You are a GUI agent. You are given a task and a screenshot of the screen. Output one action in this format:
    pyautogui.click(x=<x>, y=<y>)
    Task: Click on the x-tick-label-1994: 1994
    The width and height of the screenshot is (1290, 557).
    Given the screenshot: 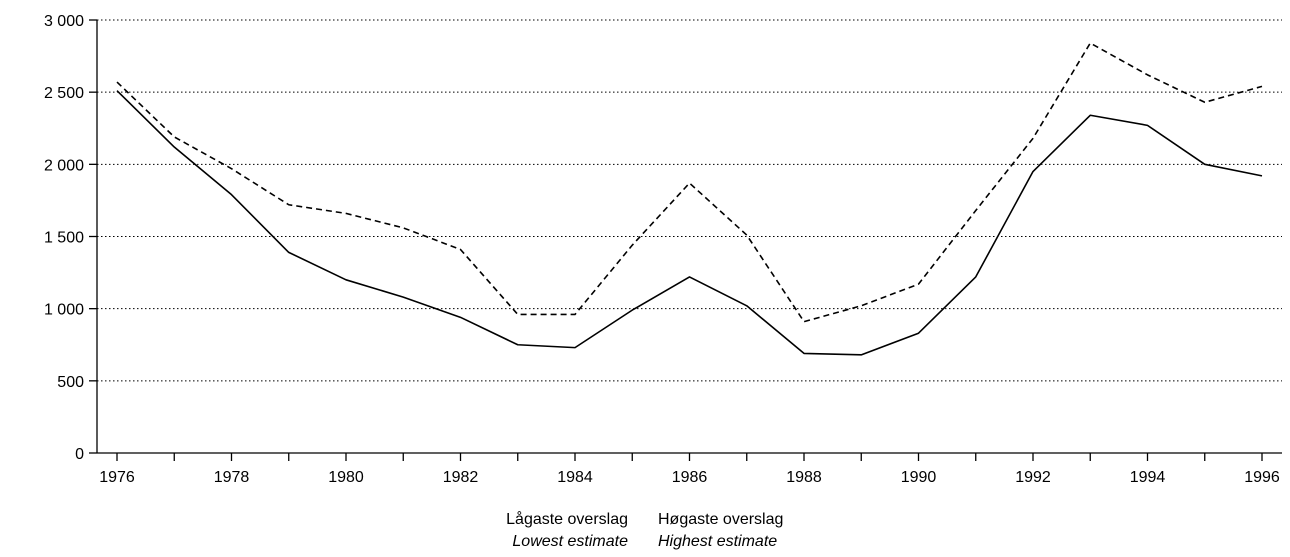 What is the action you would take?
    pyautogui.click(x=1148, y=477)
    